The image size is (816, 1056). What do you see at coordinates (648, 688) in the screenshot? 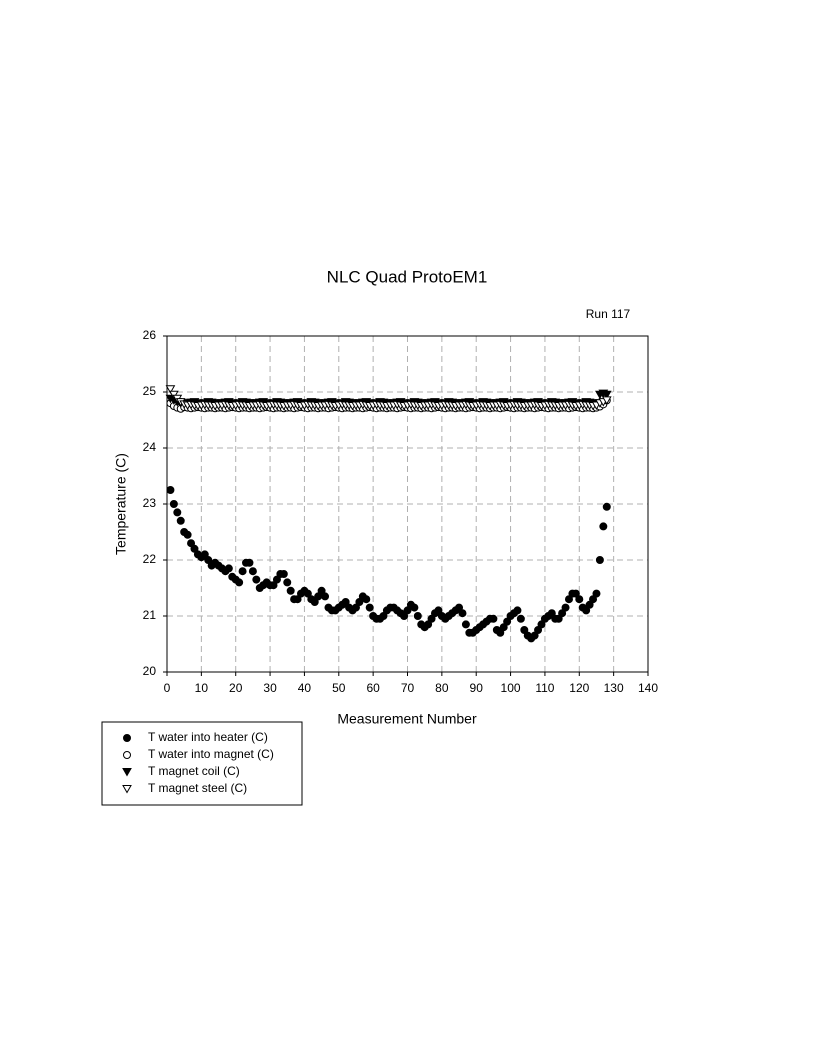
I see `x-tick-label: 140` at bounding box center [648, 688].